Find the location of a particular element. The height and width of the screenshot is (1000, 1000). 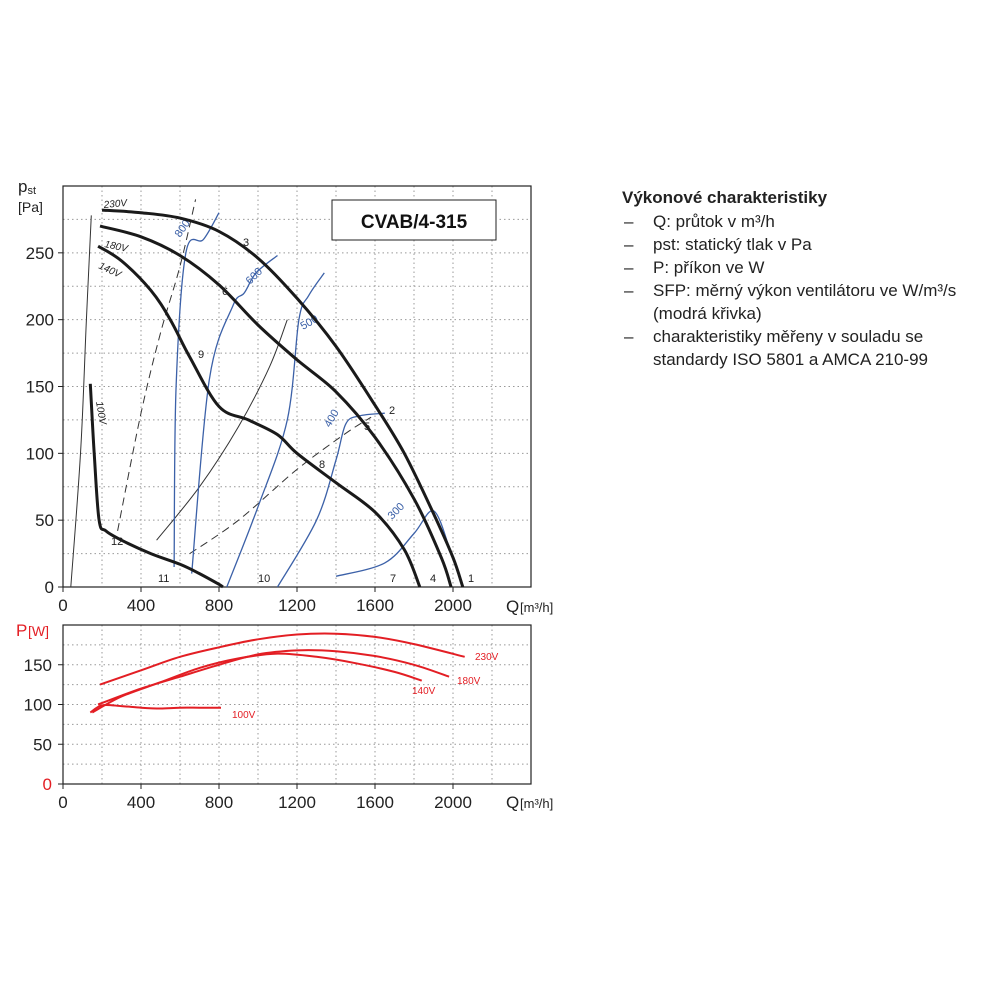

legend-item: – pst: statický tlak v Pa is located at coordinates (807, 244).